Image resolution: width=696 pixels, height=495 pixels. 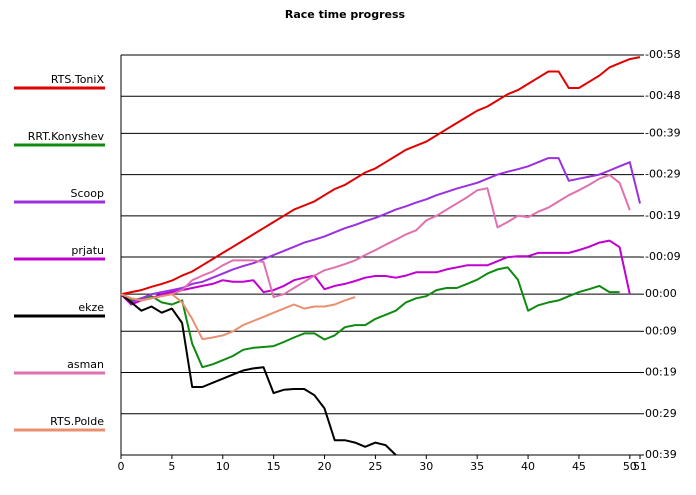 What do you see at coordinates (121, 466) in the screenshot?
I see `x-tick-label: 0` at bounding box center [121, 466].